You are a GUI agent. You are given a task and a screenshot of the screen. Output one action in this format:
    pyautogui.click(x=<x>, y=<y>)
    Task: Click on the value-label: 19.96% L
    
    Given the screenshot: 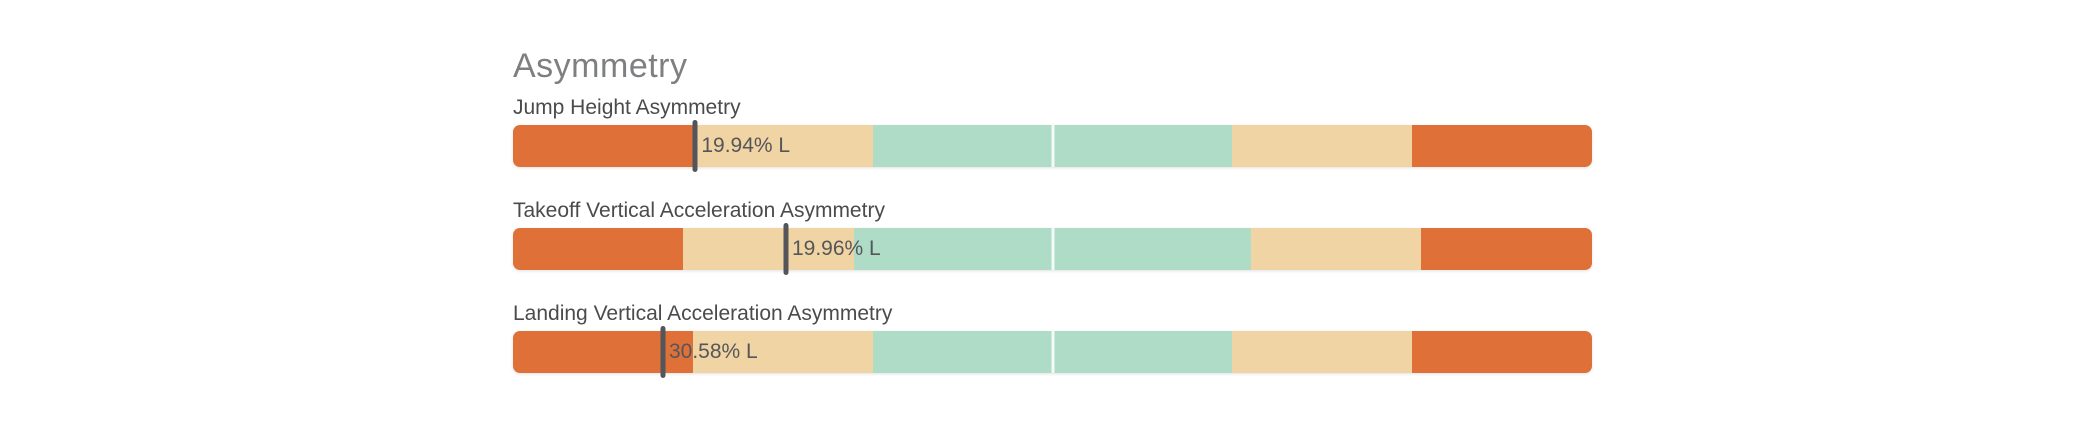 What is the action you would take?
    pyautogui.click(x=836, y=248)
    